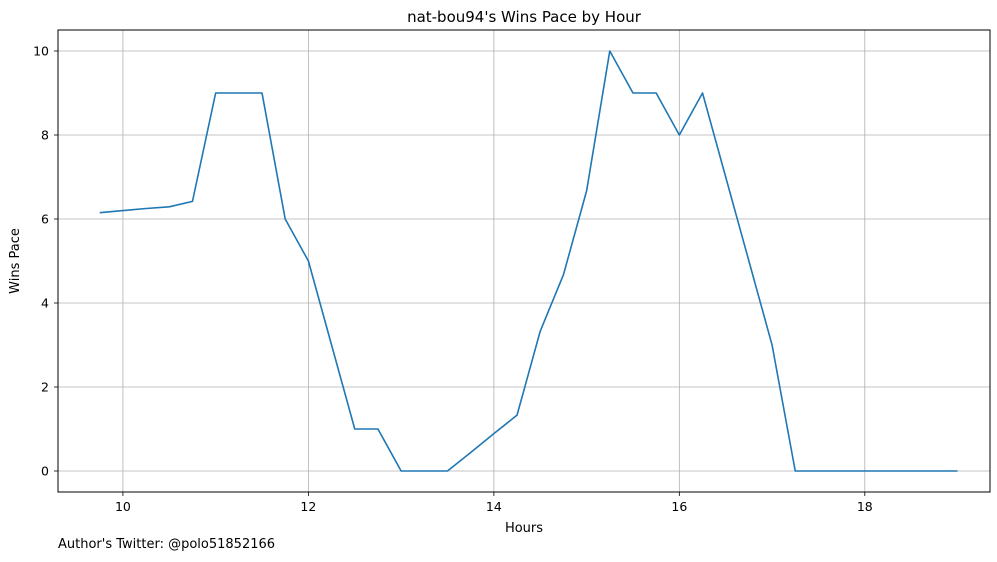  What do you see at coordinates (41, 51) in the screenshot?
I see `y-tick-label: 10` at bounding box center [41, 51].